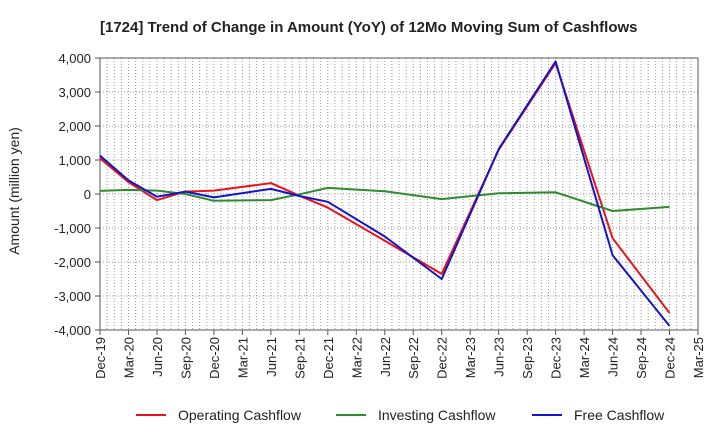  I want to click on x-tick-label: Jun-22, so click(385, 357).